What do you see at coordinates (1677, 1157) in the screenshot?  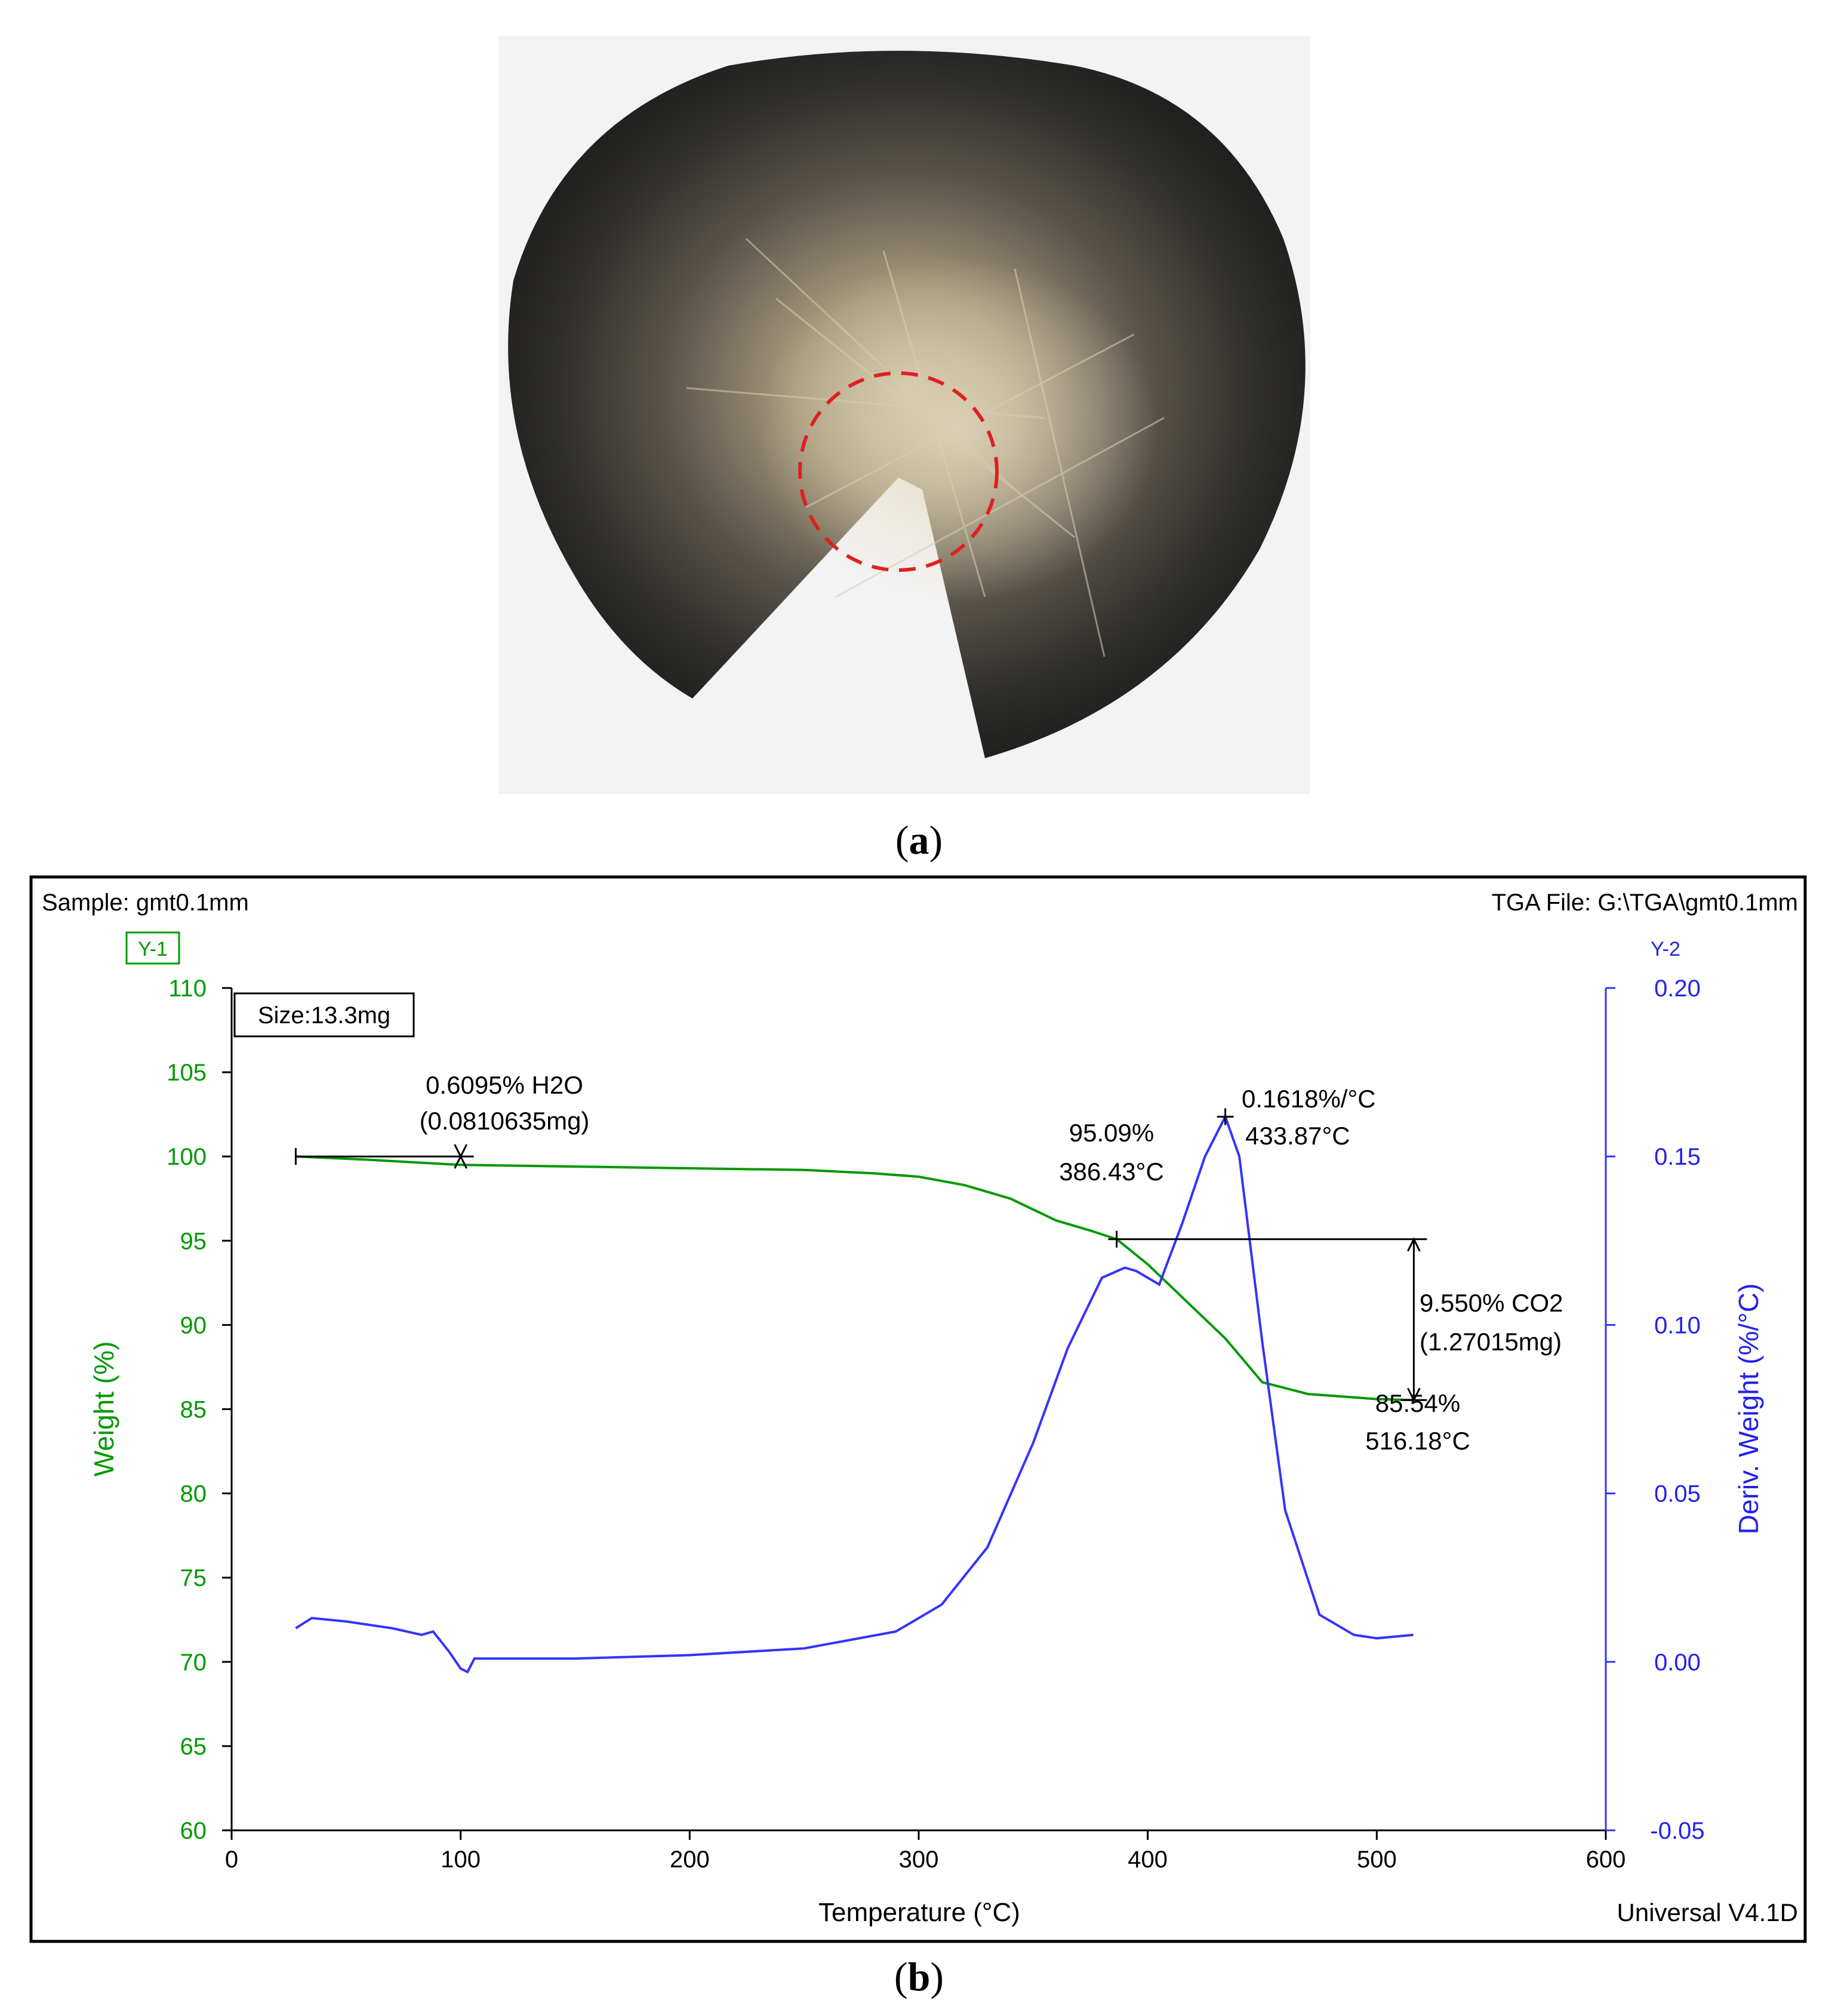 I see `y2-tick-label: 0.15` at bounding box center [1677, 1157].